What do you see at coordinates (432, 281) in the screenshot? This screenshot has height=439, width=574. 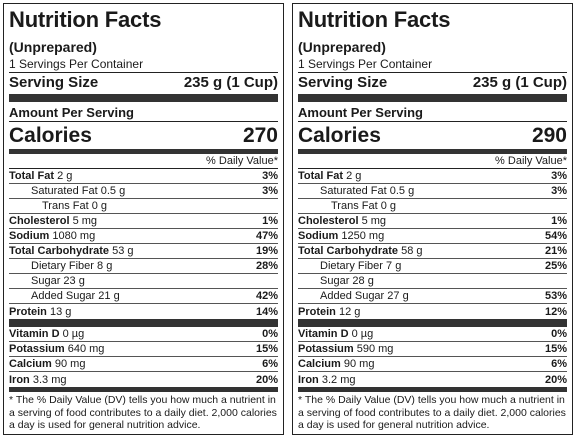 I see `nutrient-row-sugar: Sugar 28 g` at bounding box center [432, 281].